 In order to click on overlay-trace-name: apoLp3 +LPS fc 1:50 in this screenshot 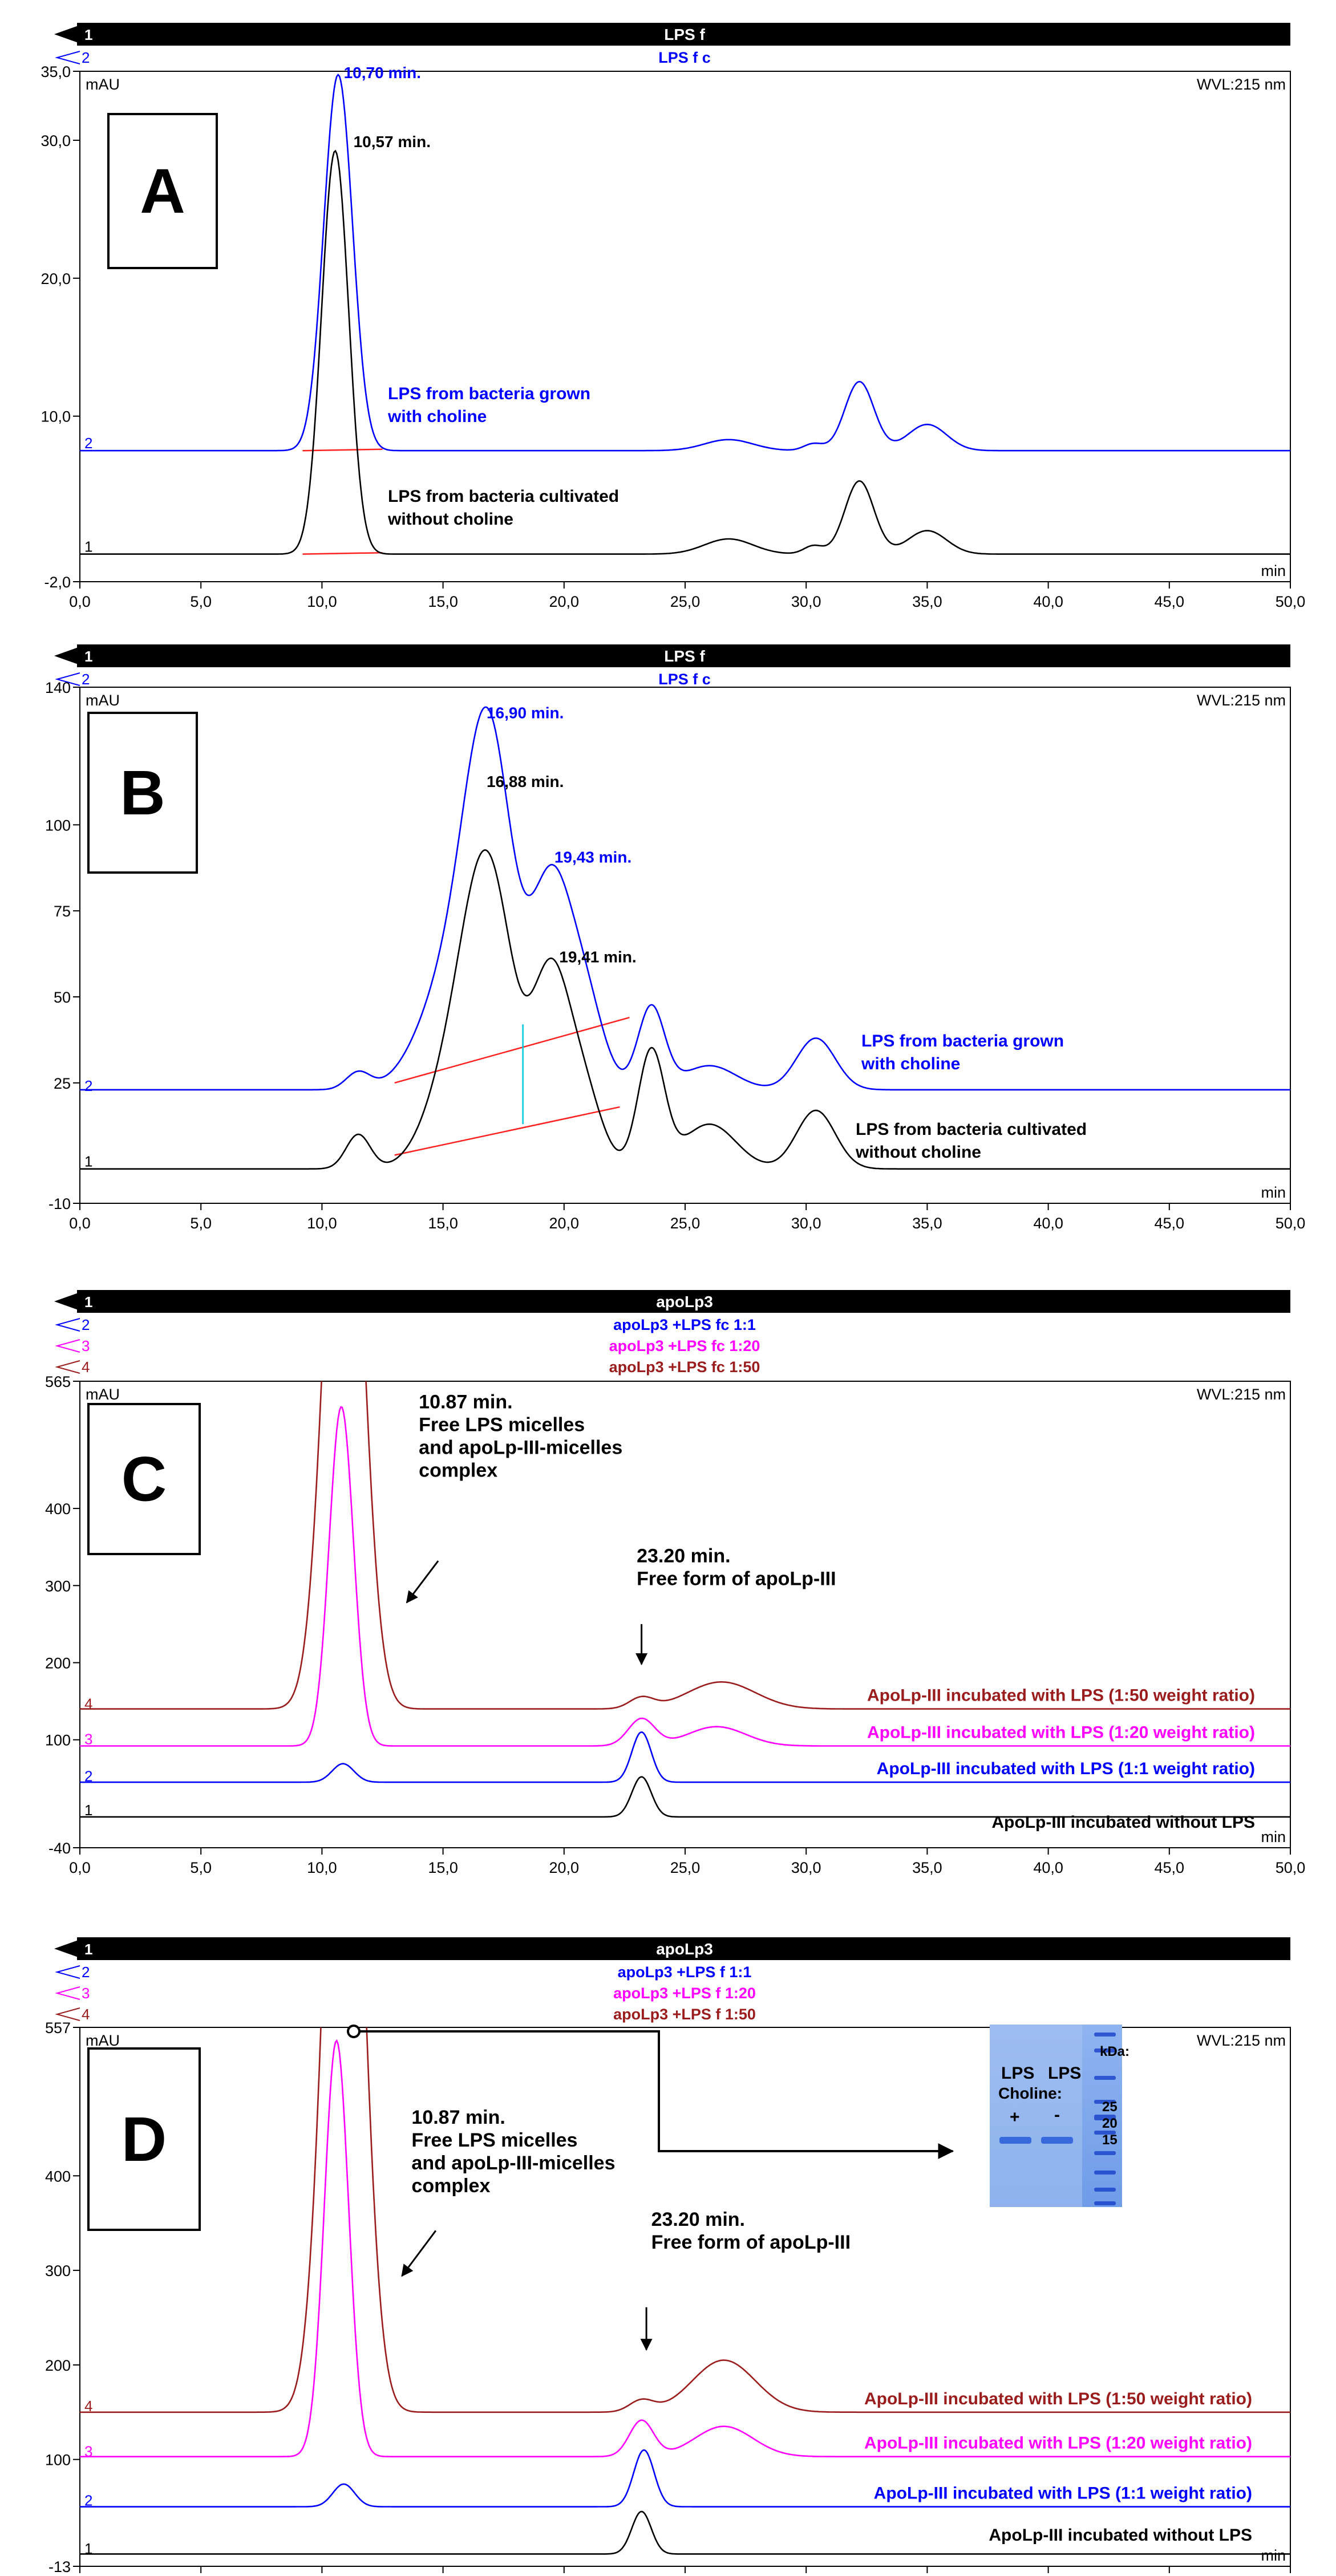, I will do `click(684, 1367)`.